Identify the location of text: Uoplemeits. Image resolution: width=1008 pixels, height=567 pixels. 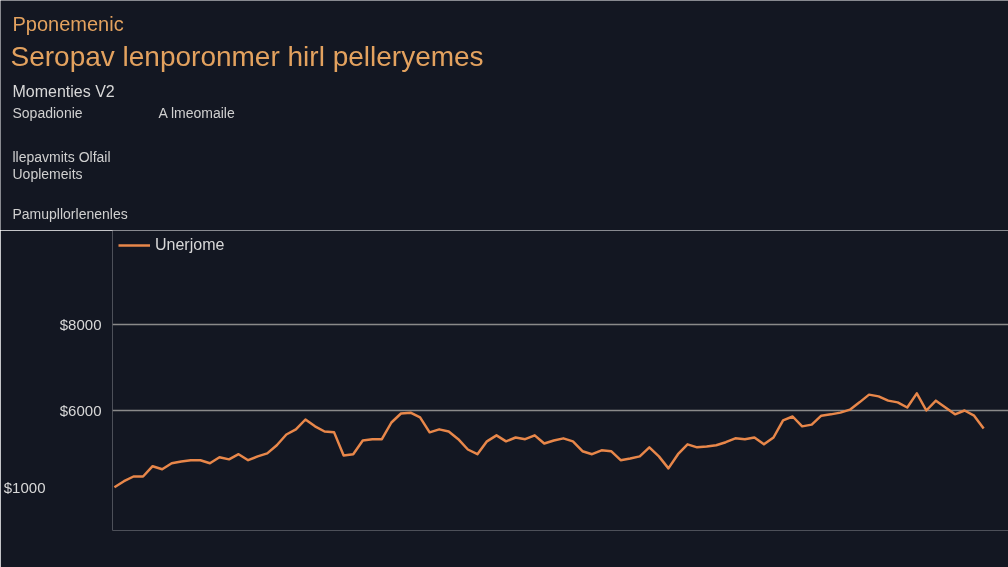
(47, 173).